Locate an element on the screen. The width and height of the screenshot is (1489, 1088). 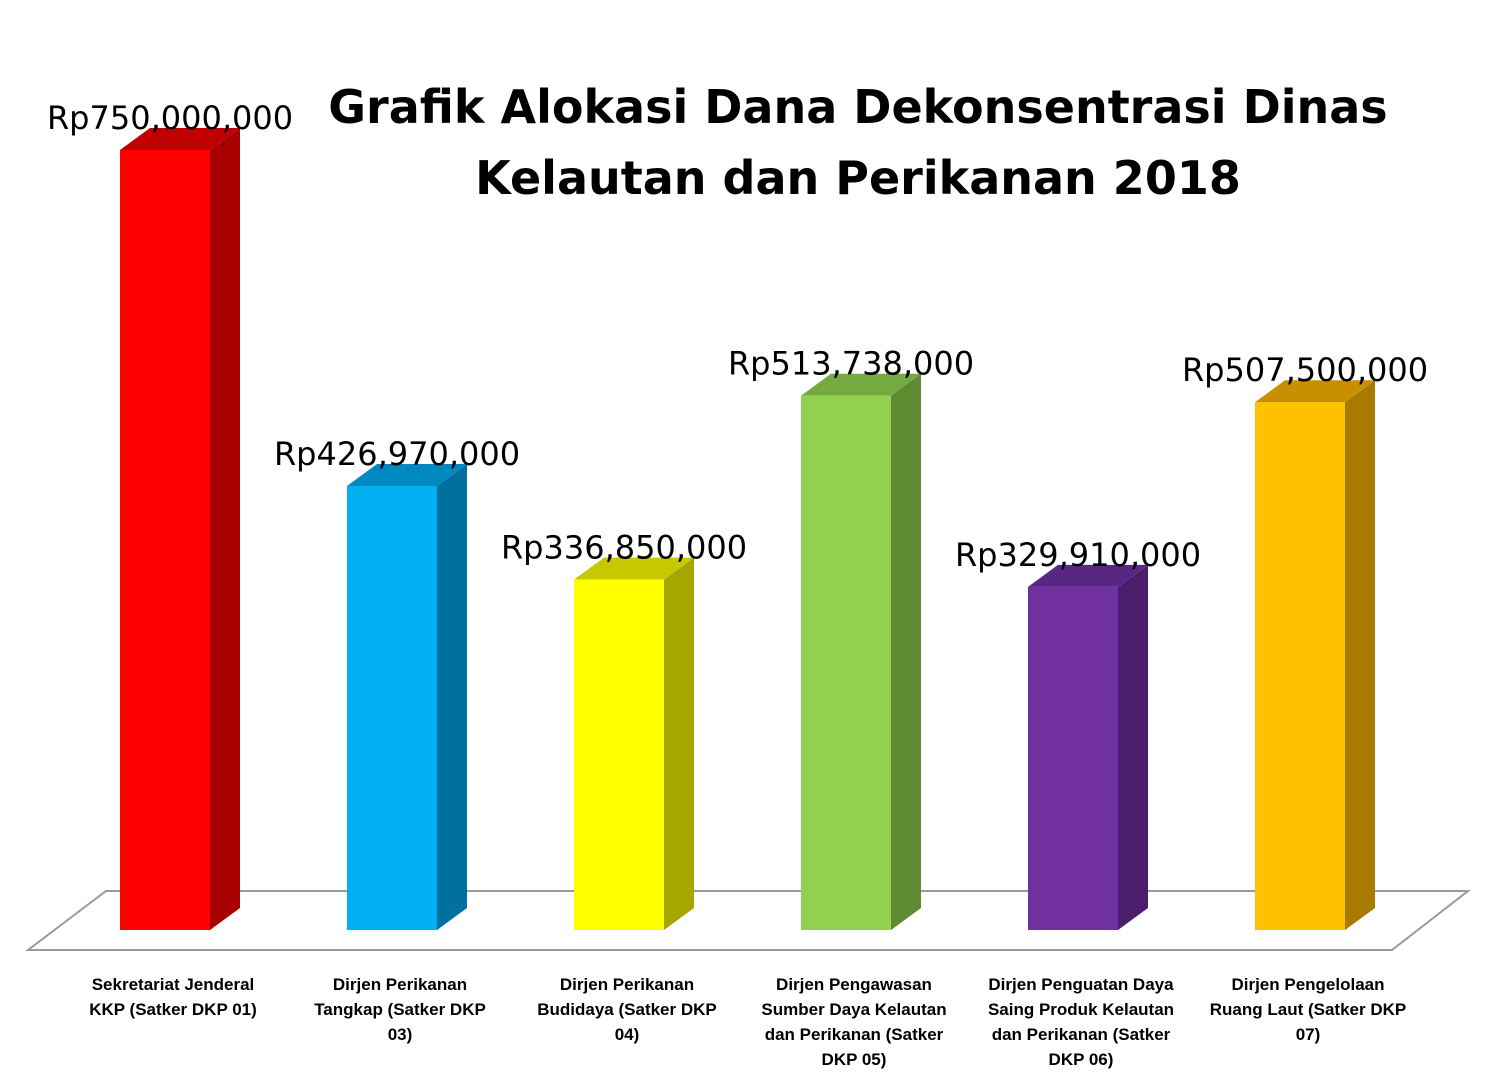
category-label-1: Sekretariat Jenderal KKP (Satker DKP 01) is located at coordinates (173, 997).